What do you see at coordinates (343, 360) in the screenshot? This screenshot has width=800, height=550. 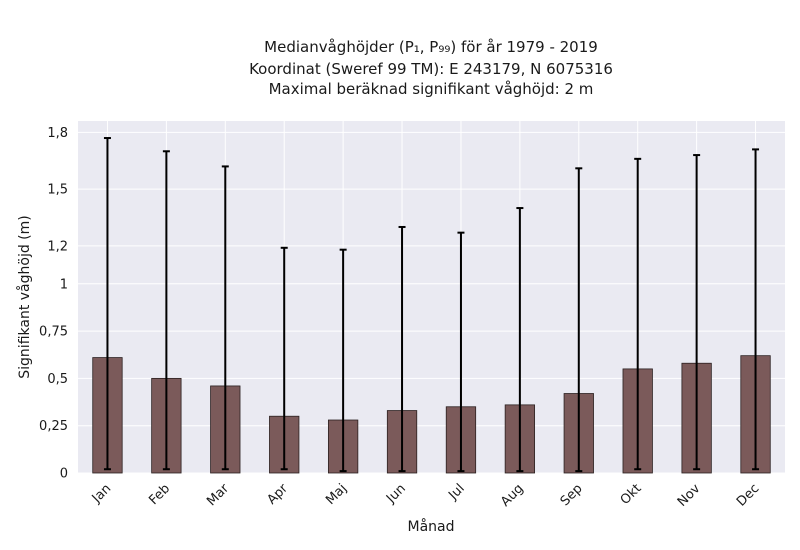 I see `errorbar-maj` at bounding box center [343, 360].